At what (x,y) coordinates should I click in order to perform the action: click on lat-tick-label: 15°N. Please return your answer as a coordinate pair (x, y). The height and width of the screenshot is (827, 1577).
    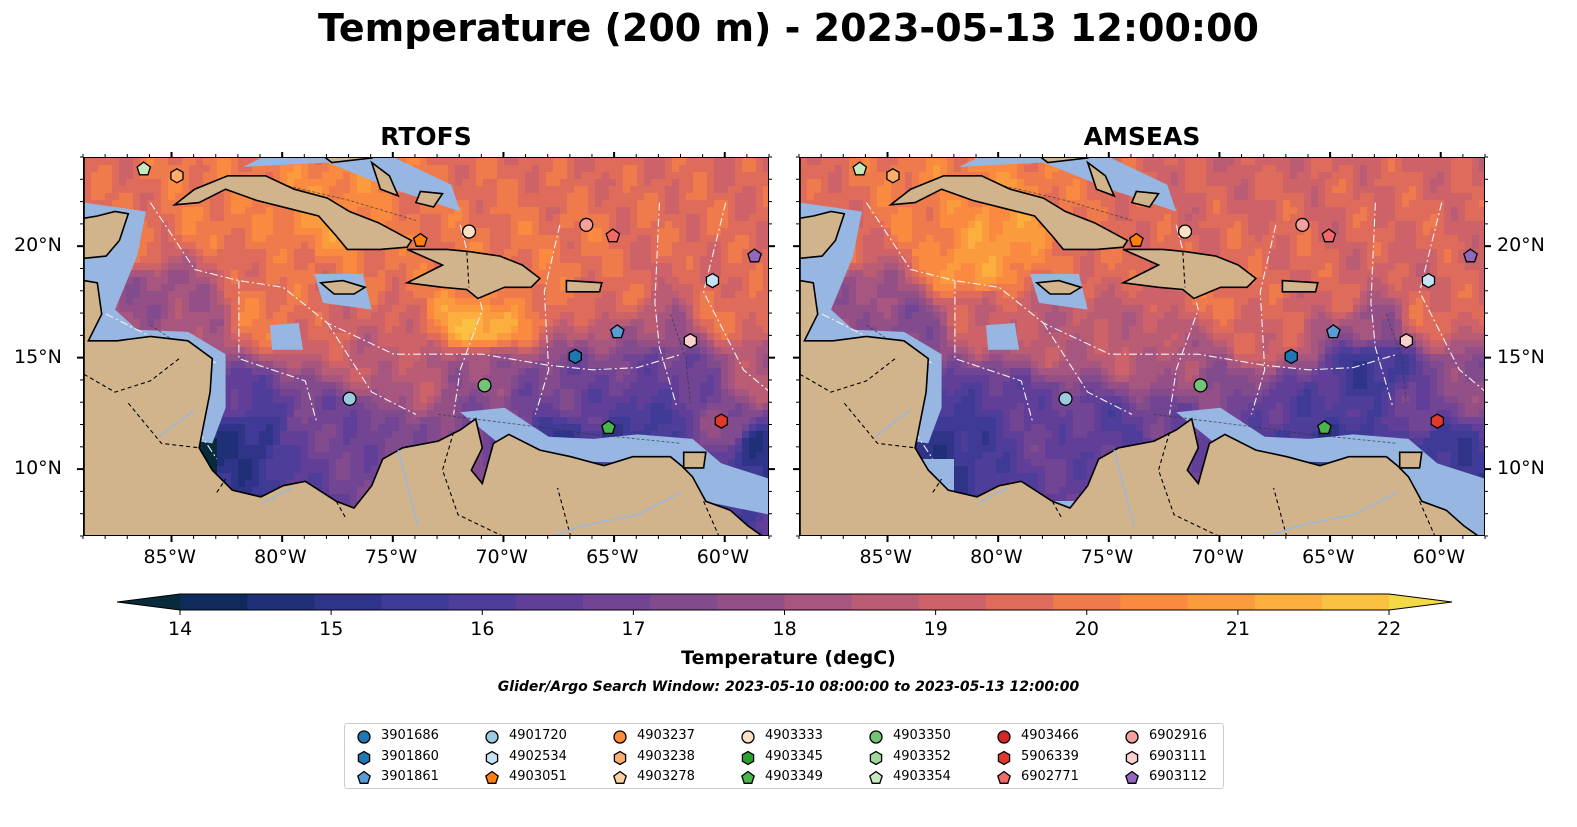
    Looking at the image, I should click on (1521, 356).